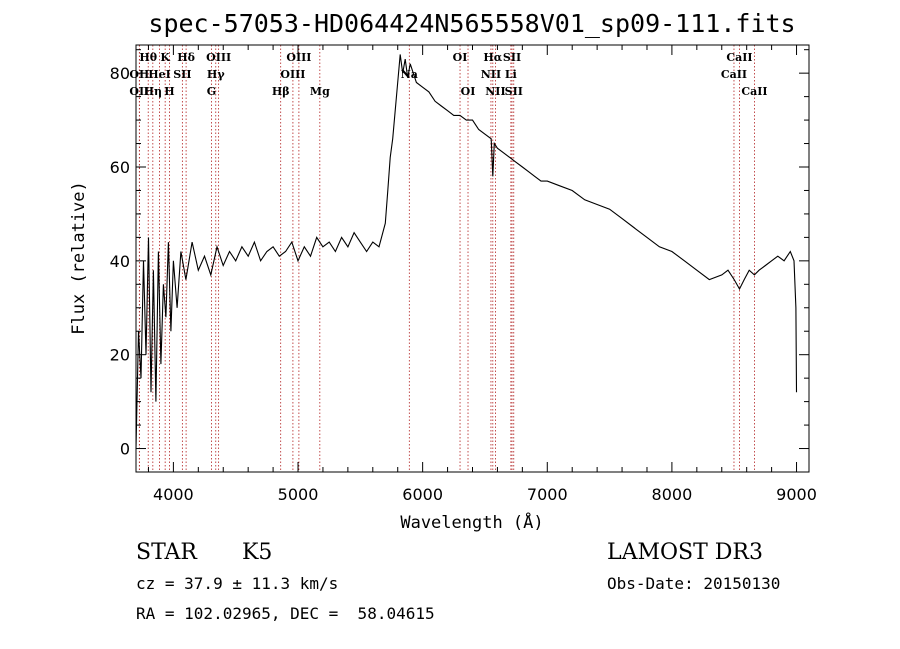 This screenshot has width=900, height=649. I want to click on obs-date: Obs-Date: 20150130, so click(694, 583).